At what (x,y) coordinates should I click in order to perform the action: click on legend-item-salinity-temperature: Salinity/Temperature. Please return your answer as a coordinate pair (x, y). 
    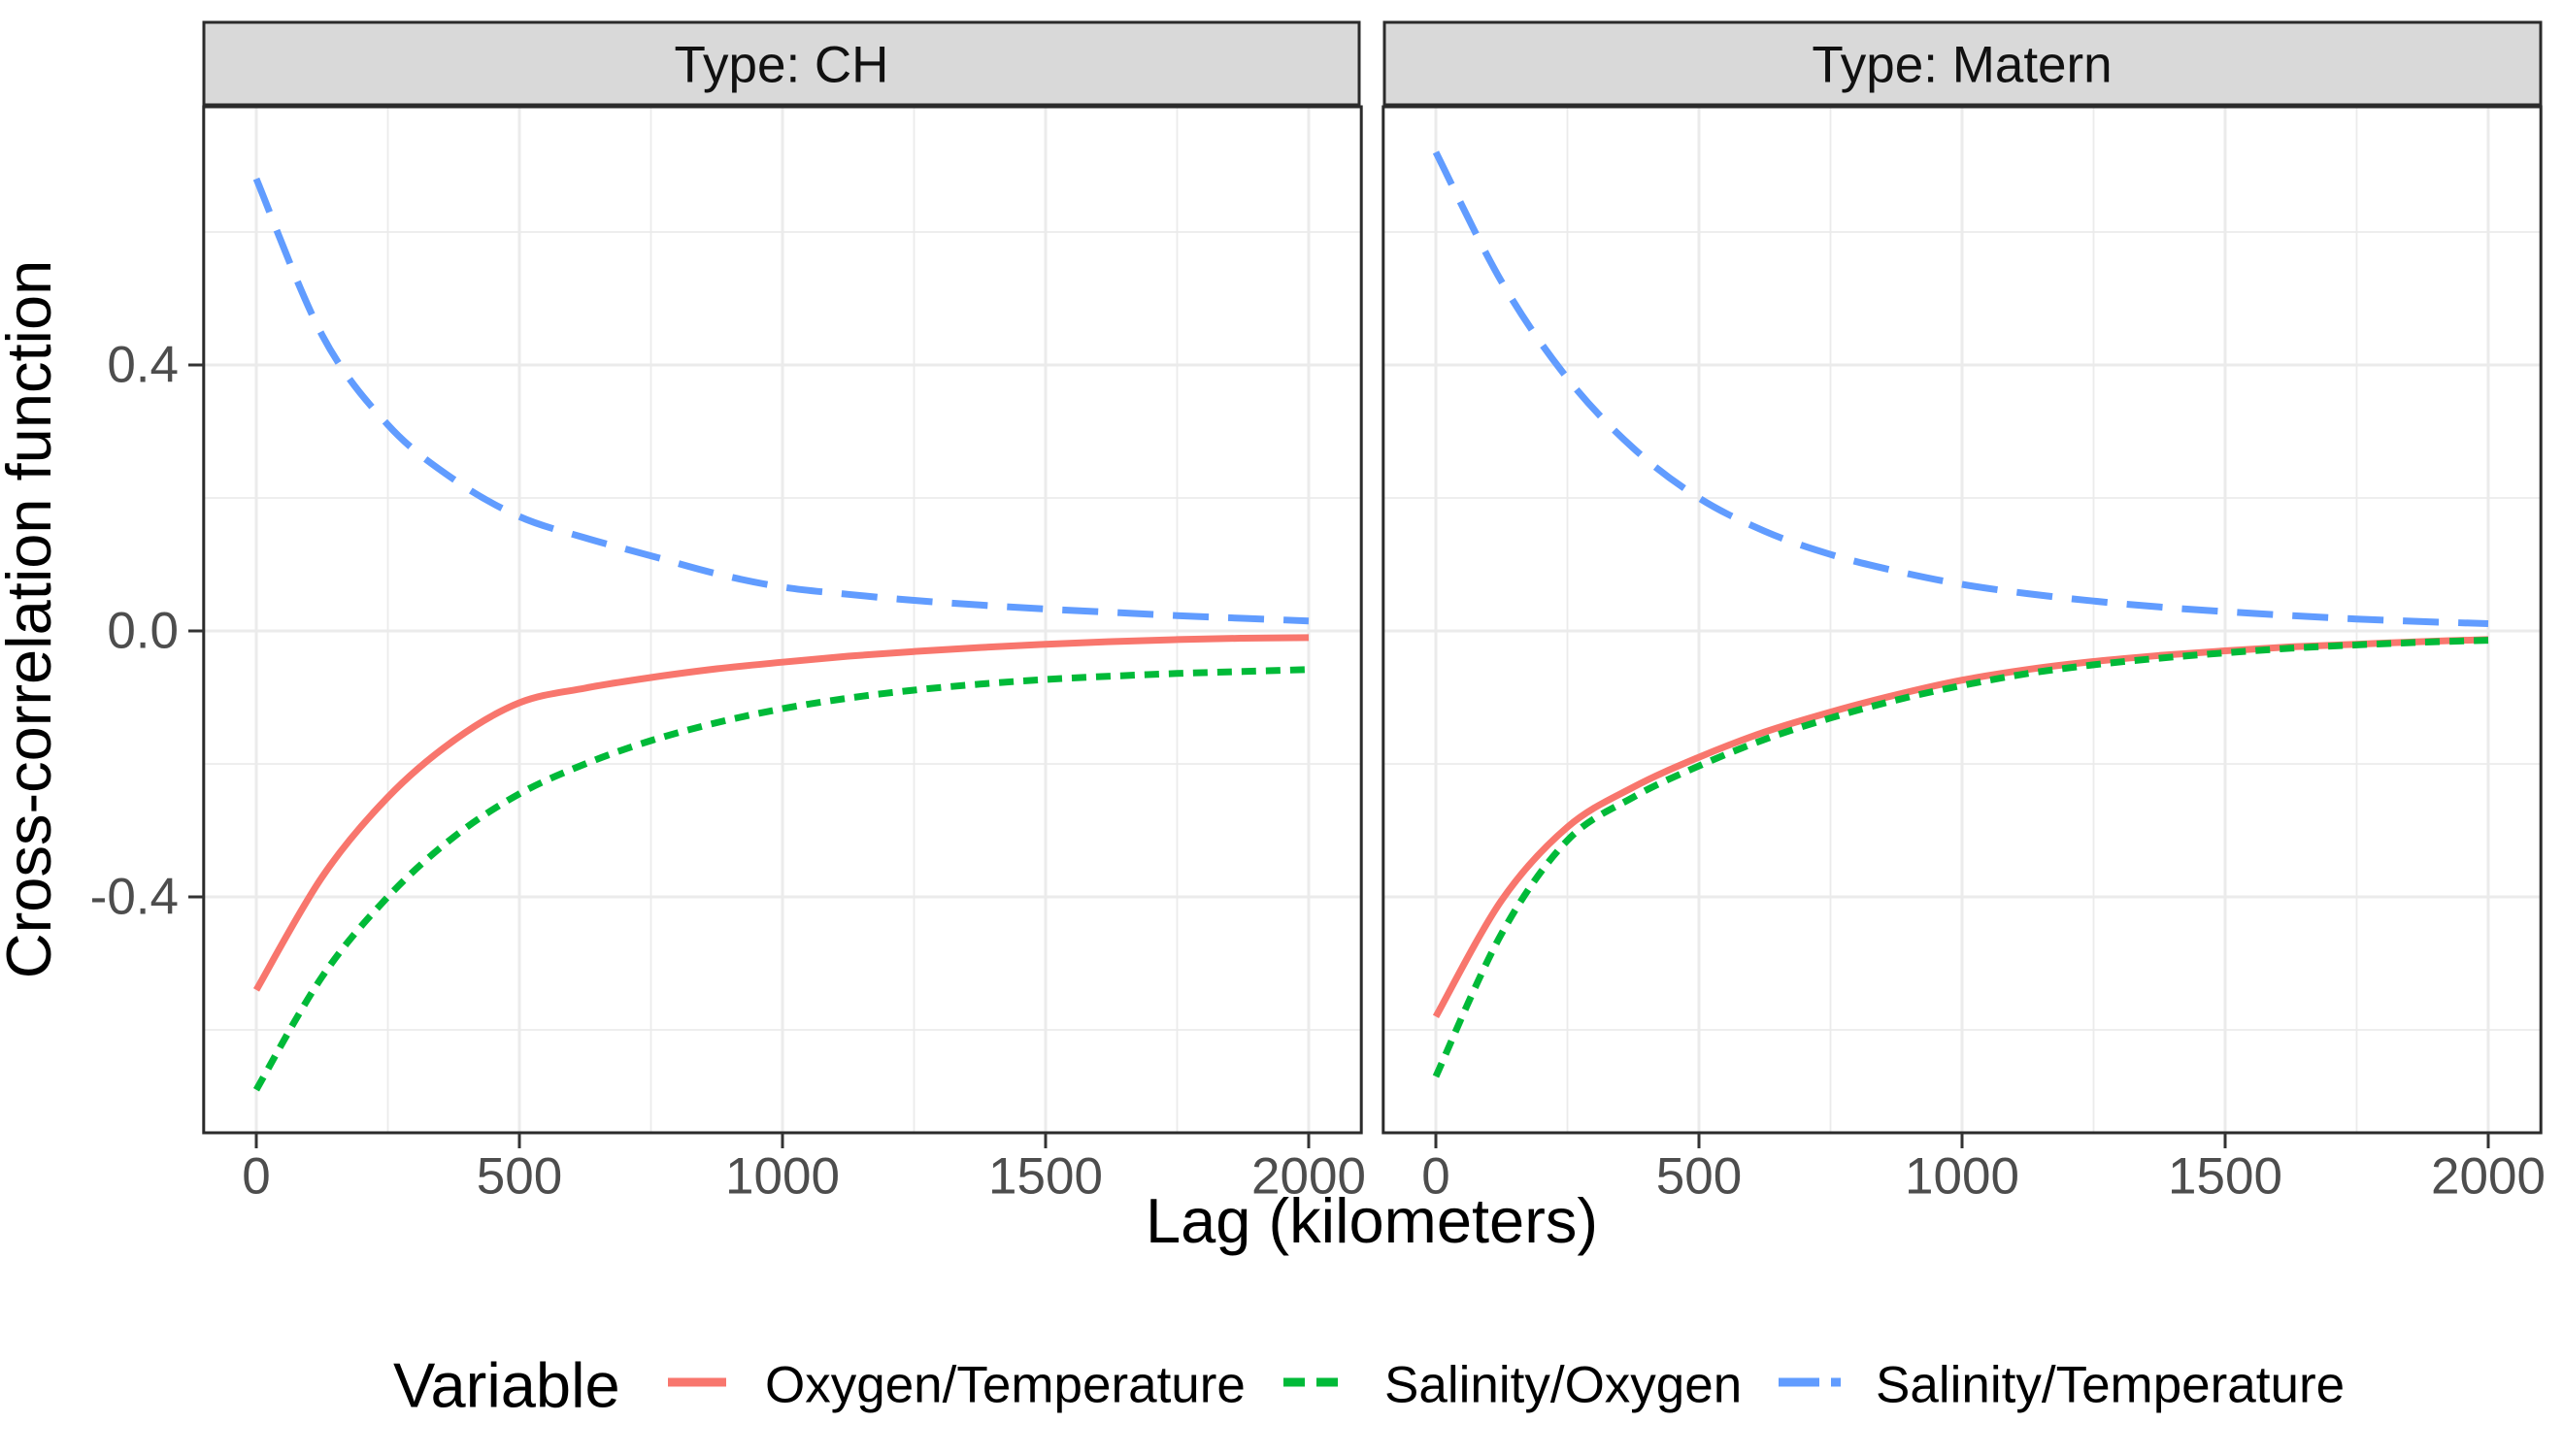
    Looking at the image, I should click on (2062, 1385).